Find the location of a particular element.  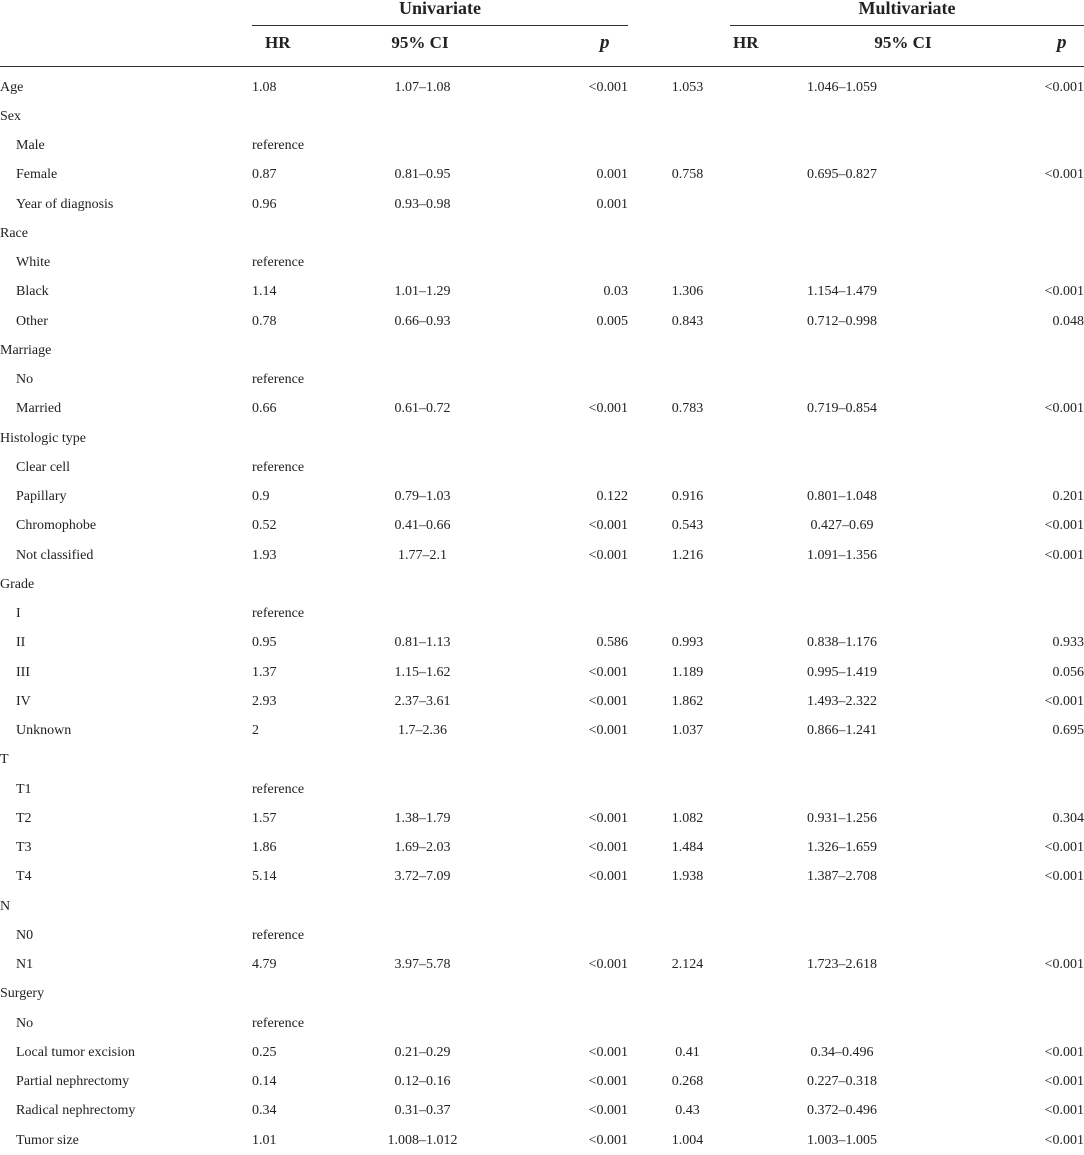

multivariate-hr-header: HR is located at coordinates (746, 42).